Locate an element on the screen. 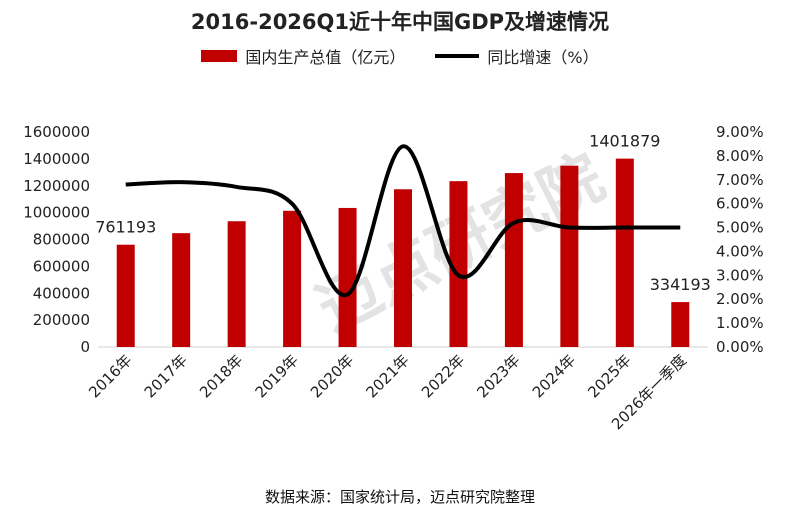 The width and height of the screenshot is (800, 526). y-right-tick-label: 8.00% is located at coordinates (740, 156).